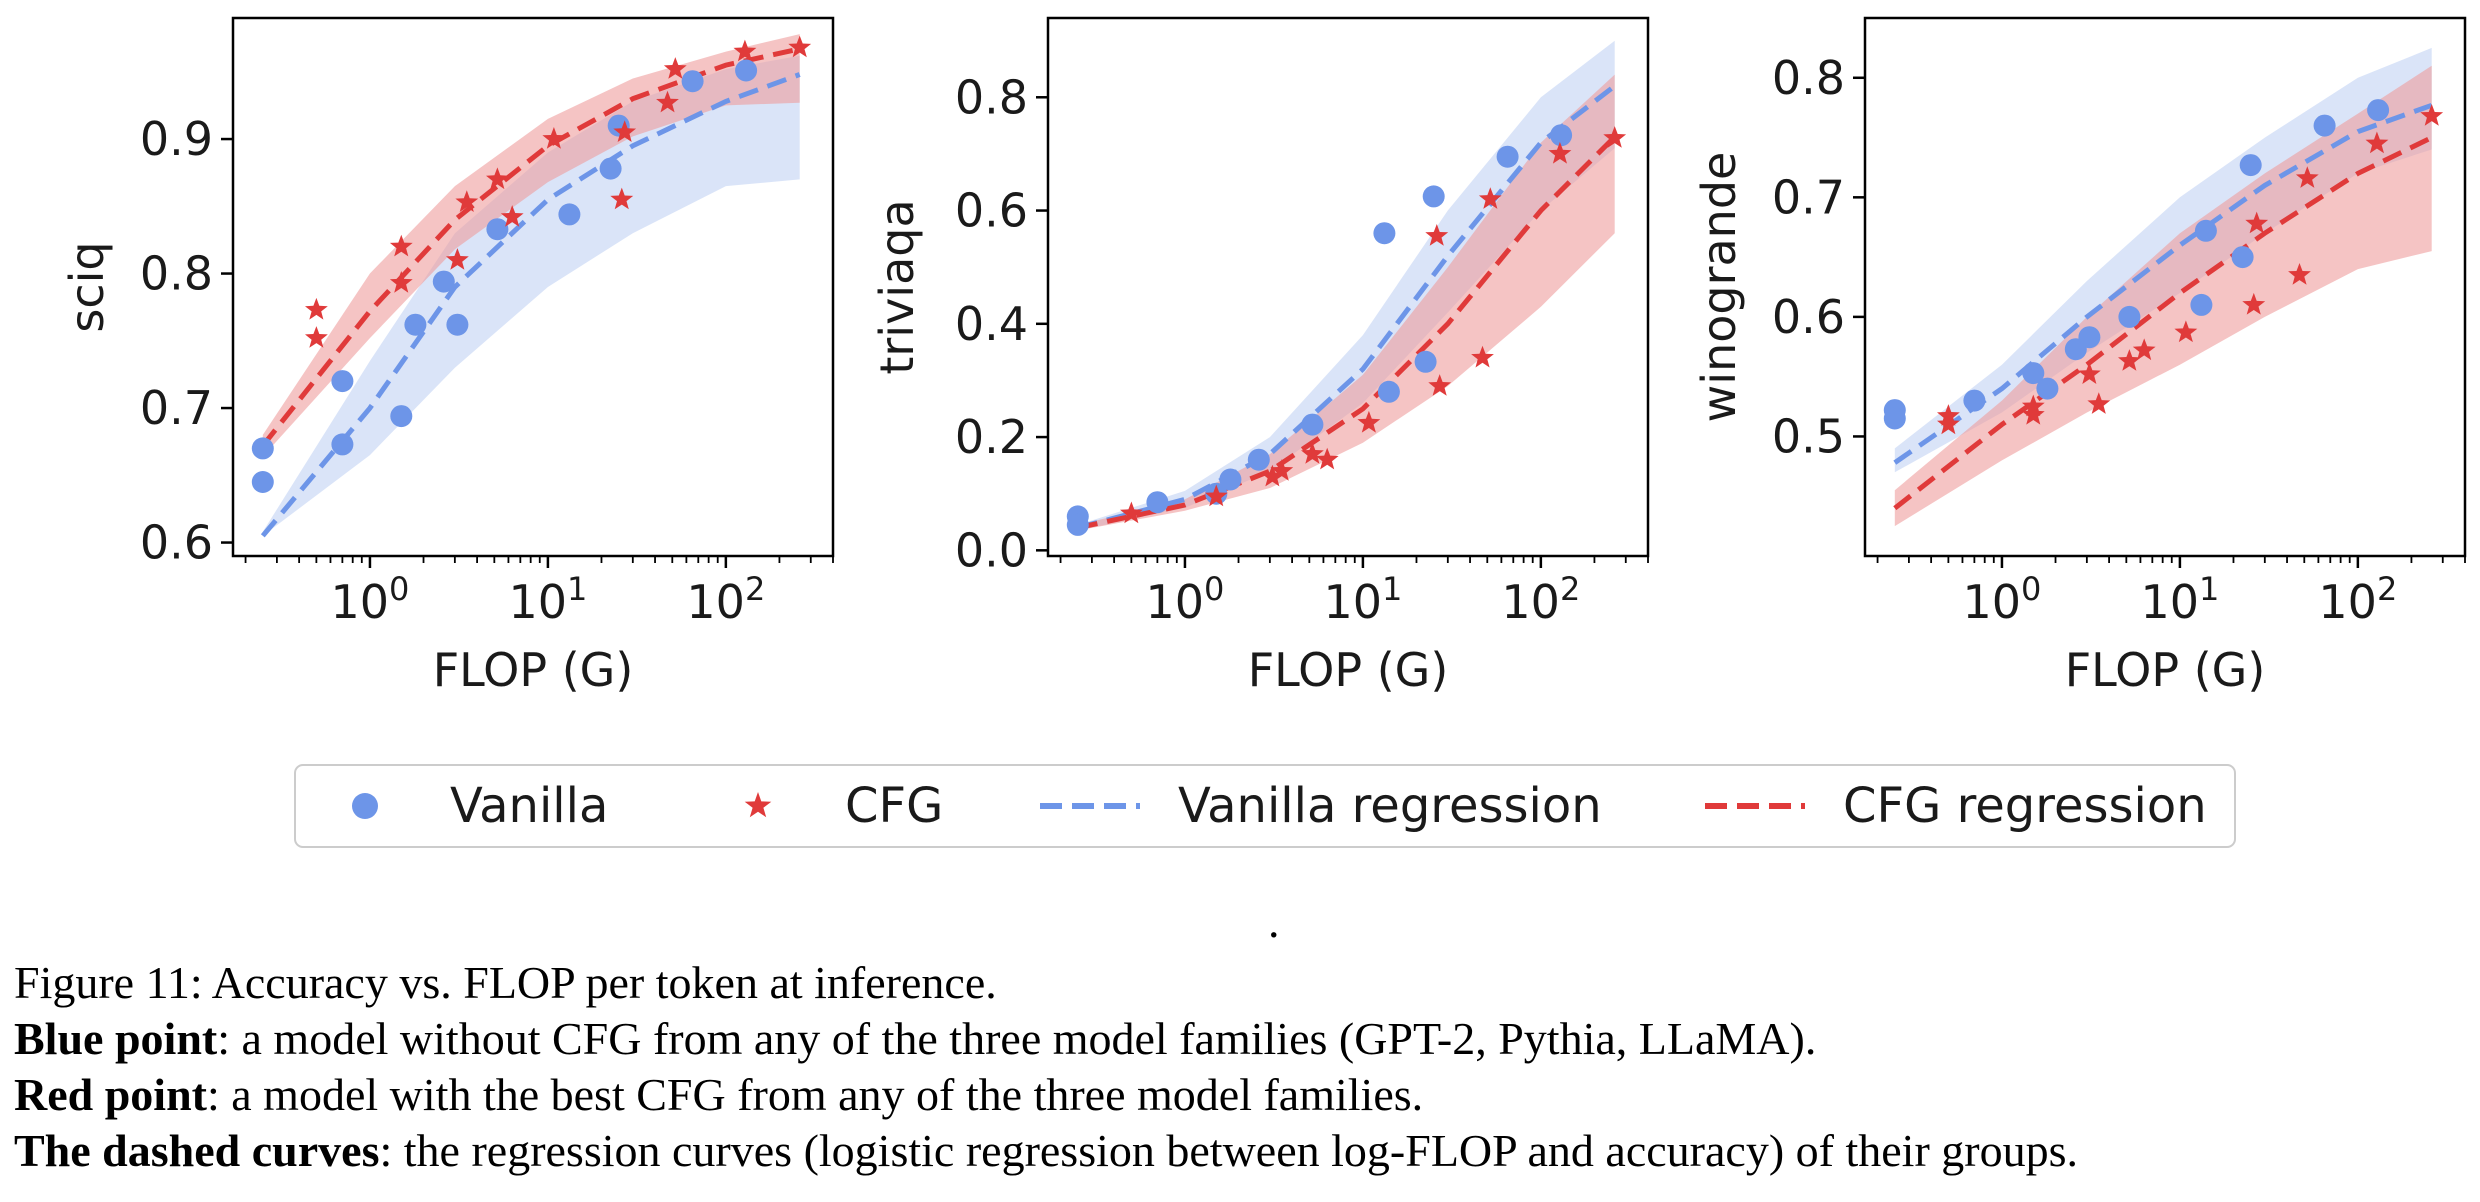  What do you see at coordinates (897, 286) in the screenshot?
I see `y-axis-label: triviaqa` at bounding box center [897, 286].